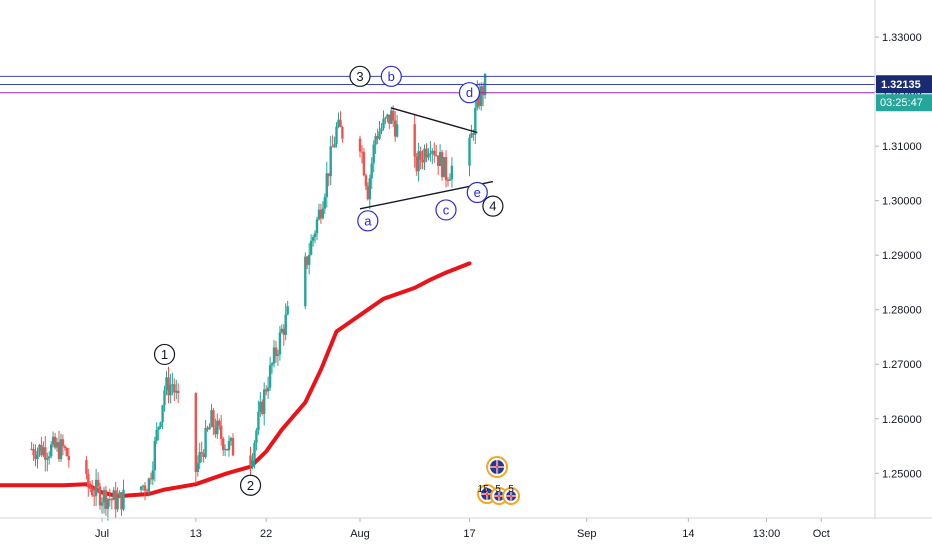  What do you see at coordinates (901, 85) in the screenshot?
I see `price-label: 1.32135` at bounding box center [901, 85].